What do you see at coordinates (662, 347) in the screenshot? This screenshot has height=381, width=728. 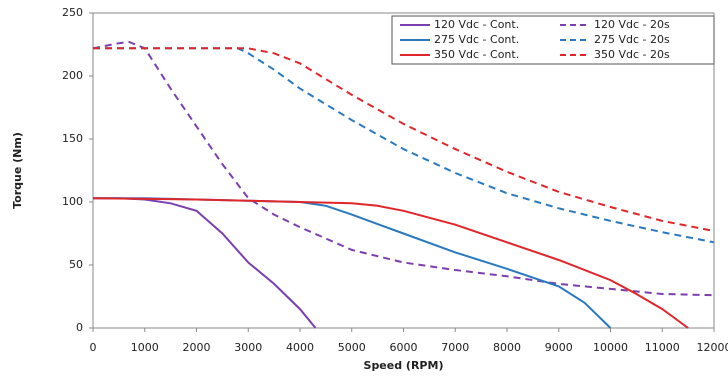 I see `x-tick-label: 11000` at bounding box center [662, 347].